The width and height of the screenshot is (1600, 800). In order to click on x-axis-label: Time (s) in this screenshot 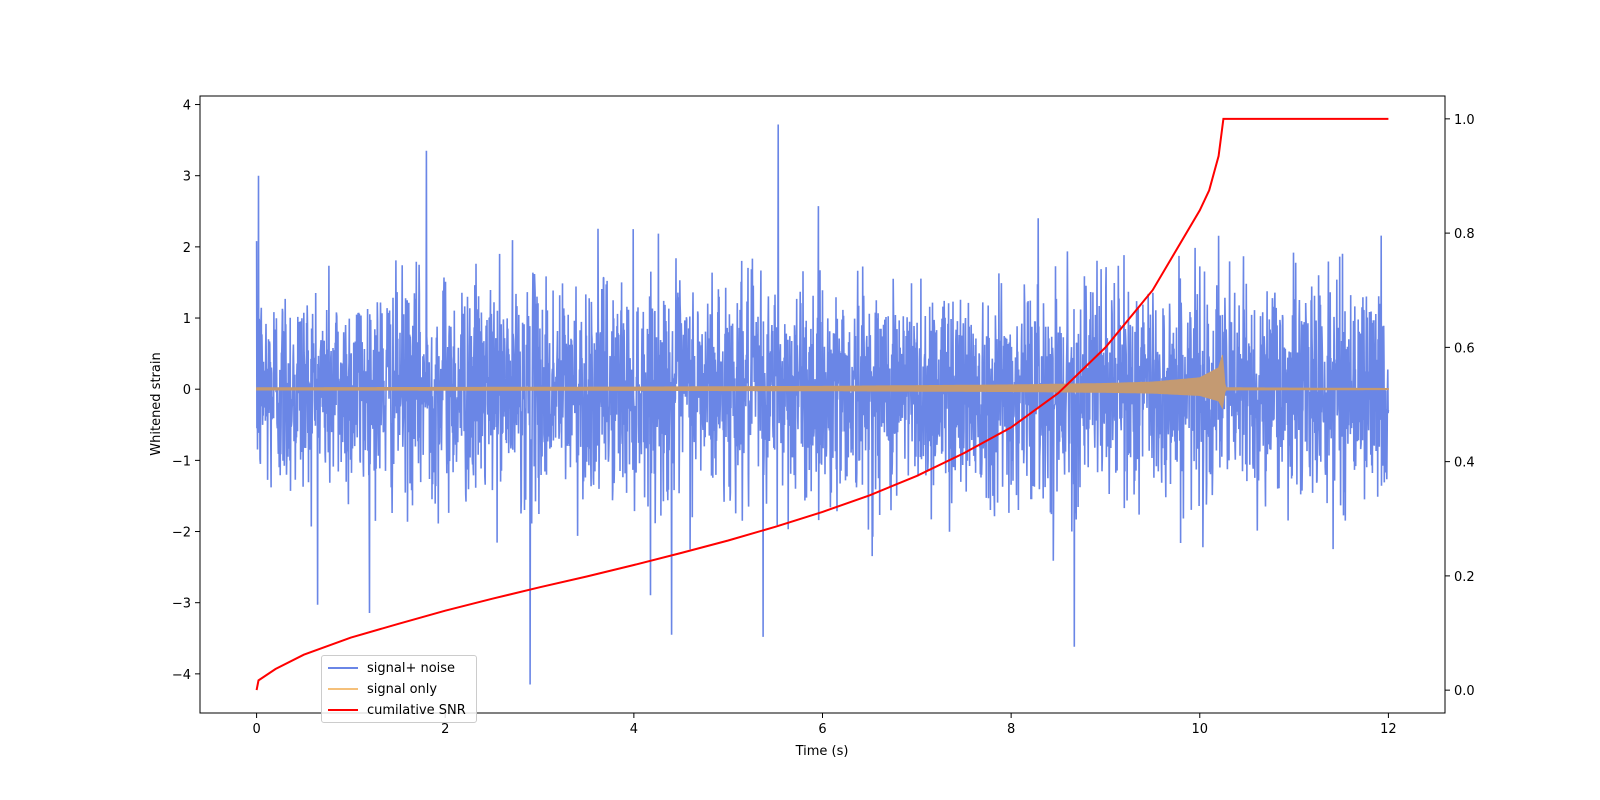, I will do `click(822, 751)`.